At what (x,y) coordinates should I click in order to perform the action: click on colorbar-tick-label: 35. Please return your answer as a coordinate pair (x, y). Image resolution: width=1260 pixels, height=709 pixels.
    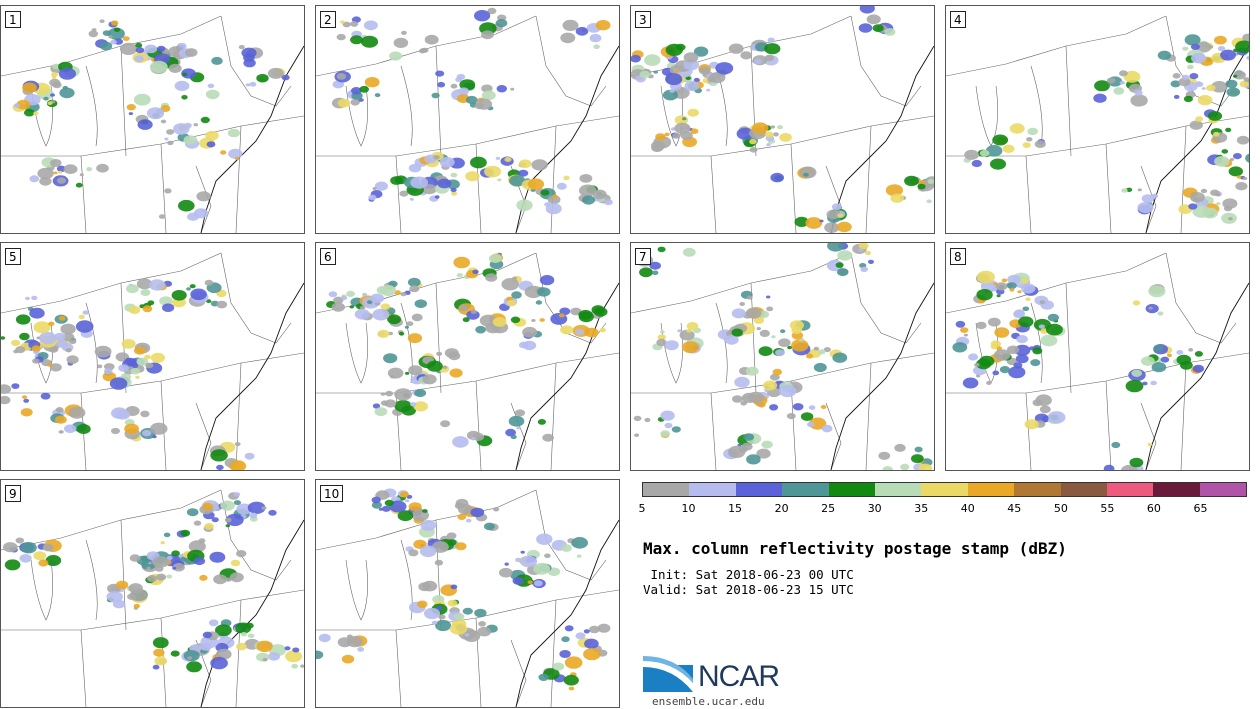
    Looking at the image, I should click on (921, 508).